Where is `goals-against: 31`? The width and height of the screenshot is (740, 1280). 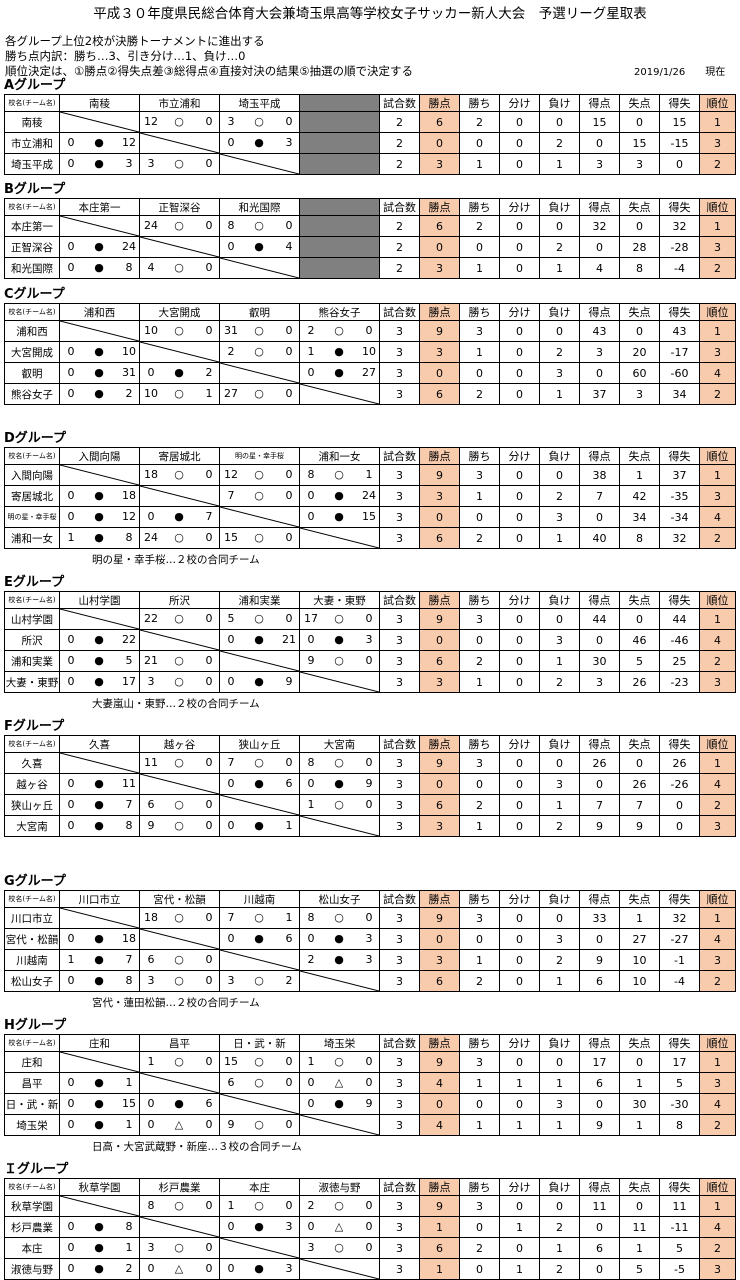
goals-against: 31 is located at coordinates (129, 372).